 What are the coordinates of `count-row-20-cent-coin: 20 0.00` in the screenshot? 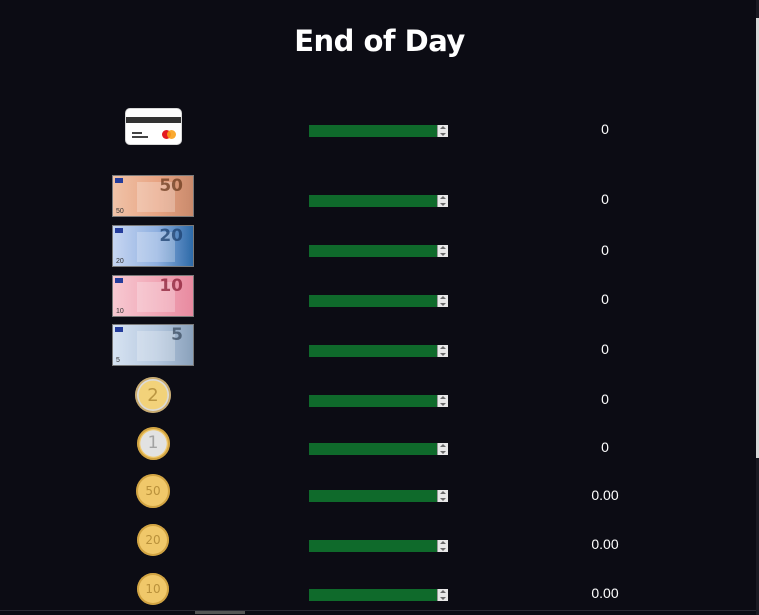 It's located at (370, 540).